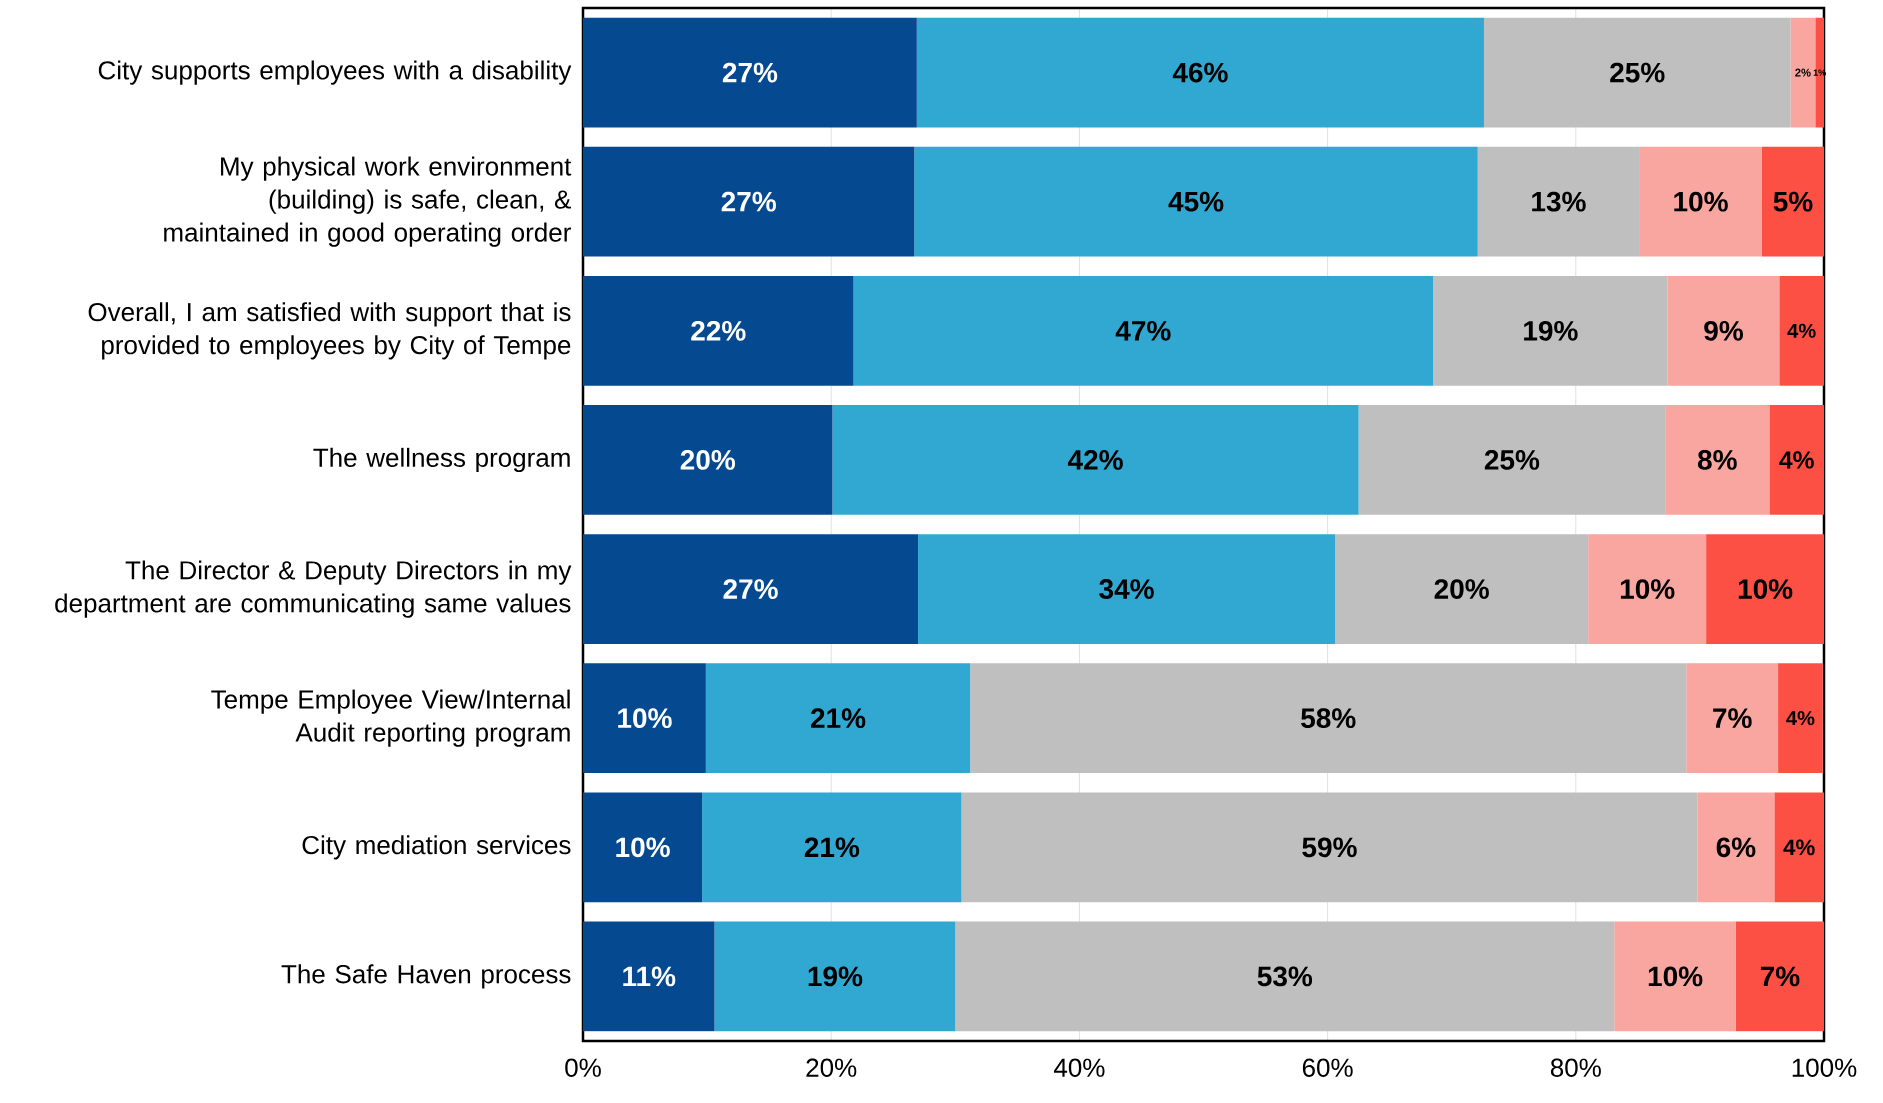  I want to click on data-label: 2%, so click(1803, 72).